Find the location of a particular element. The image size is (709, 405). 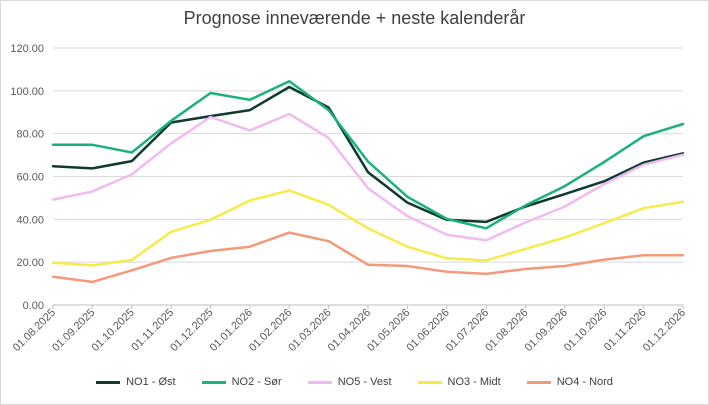

legend-item: NO5 - Vest is located at coordinates (349, 382).